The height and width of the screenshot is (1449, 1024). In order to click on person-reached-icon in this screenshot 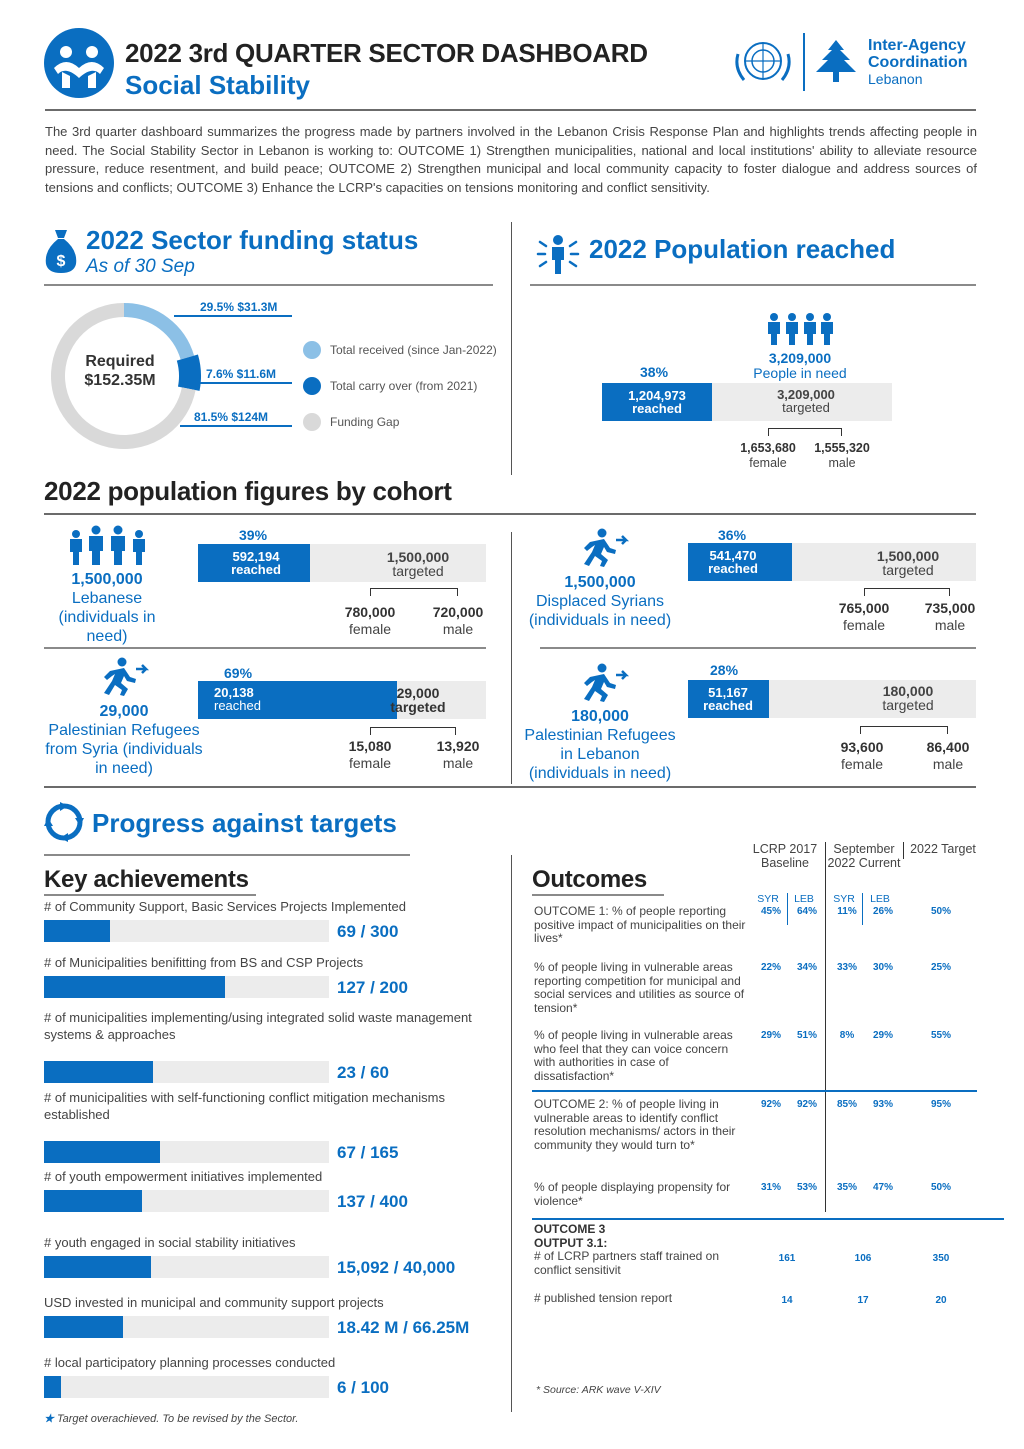, I will do `click(558, 254)`.